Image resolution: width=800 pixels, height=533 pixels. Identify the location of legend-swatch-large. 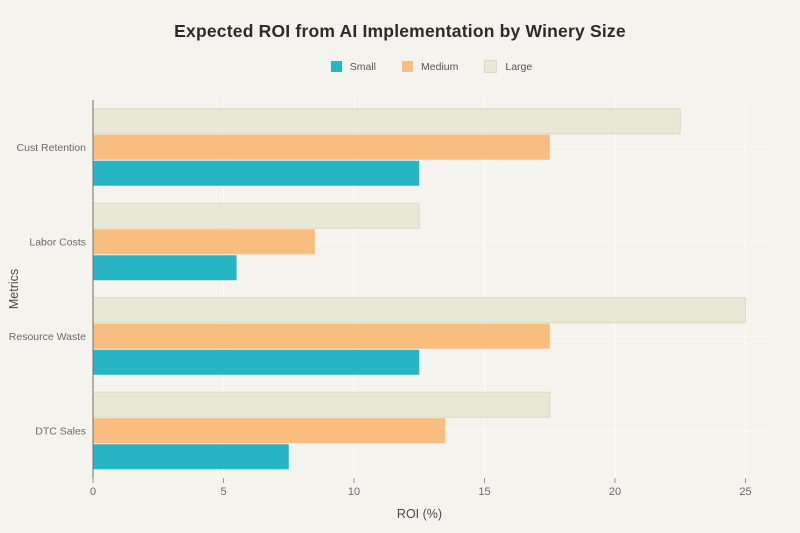
(491, 66).